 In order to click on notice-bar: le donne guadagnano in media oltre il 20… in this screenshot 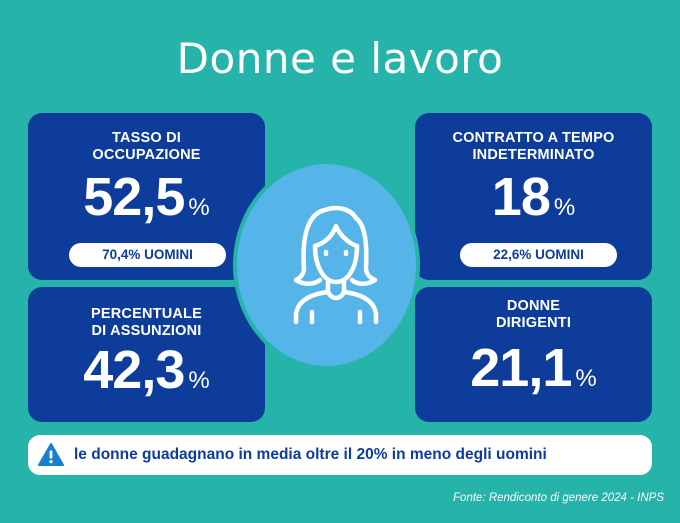, I will do `click(340, 455)`.